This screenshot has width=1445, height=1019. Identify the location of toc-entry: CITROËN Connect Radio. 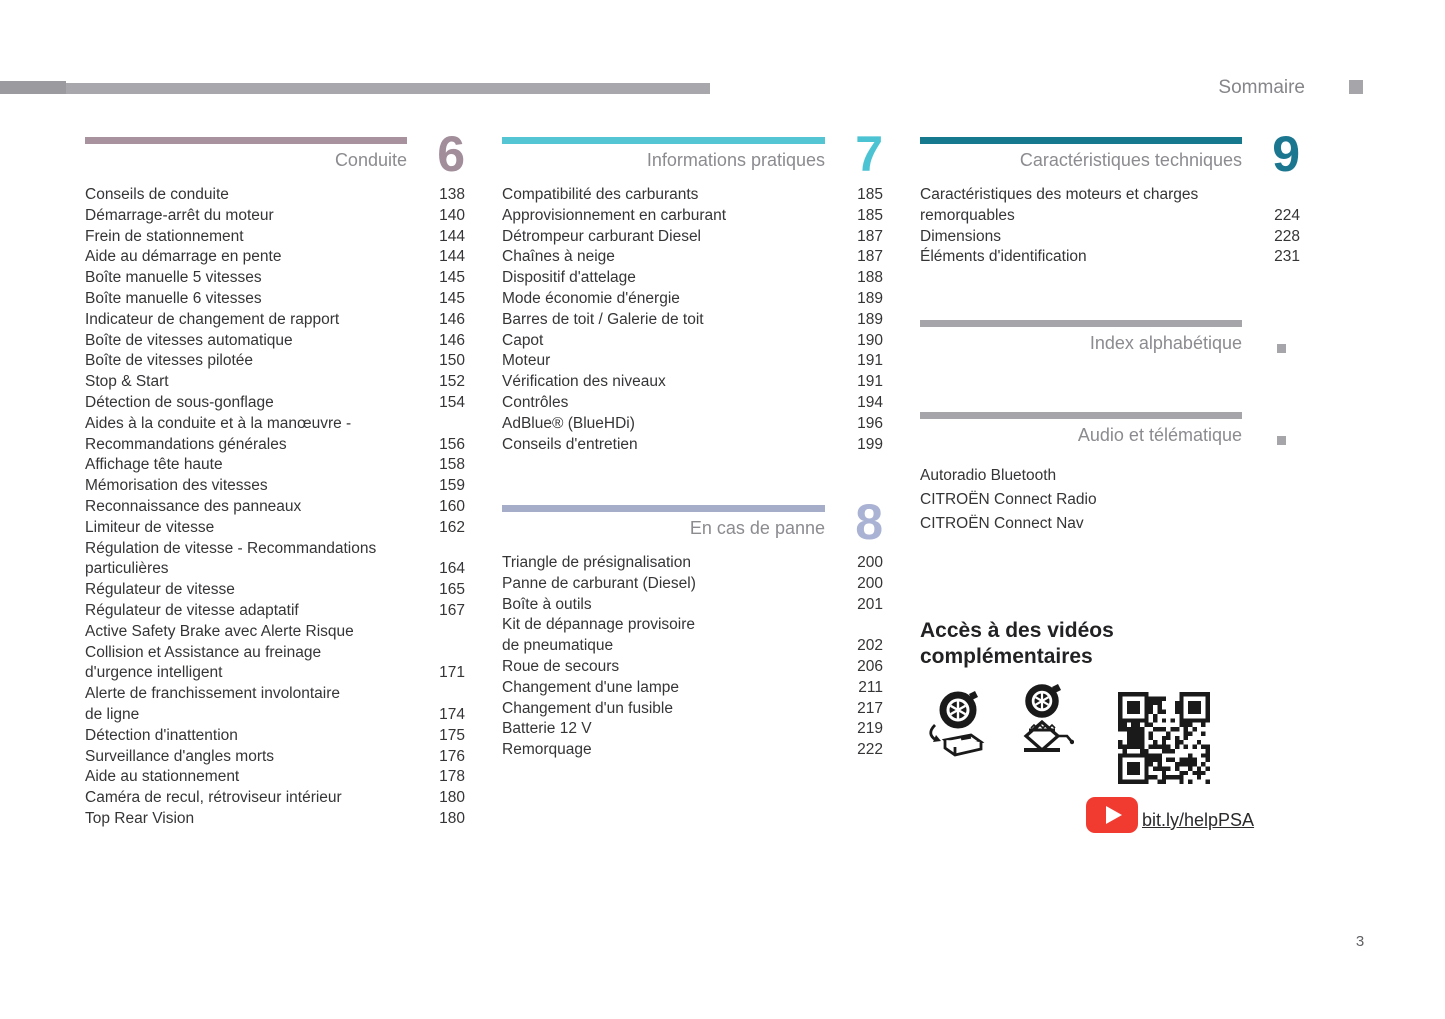
(1110, 500).